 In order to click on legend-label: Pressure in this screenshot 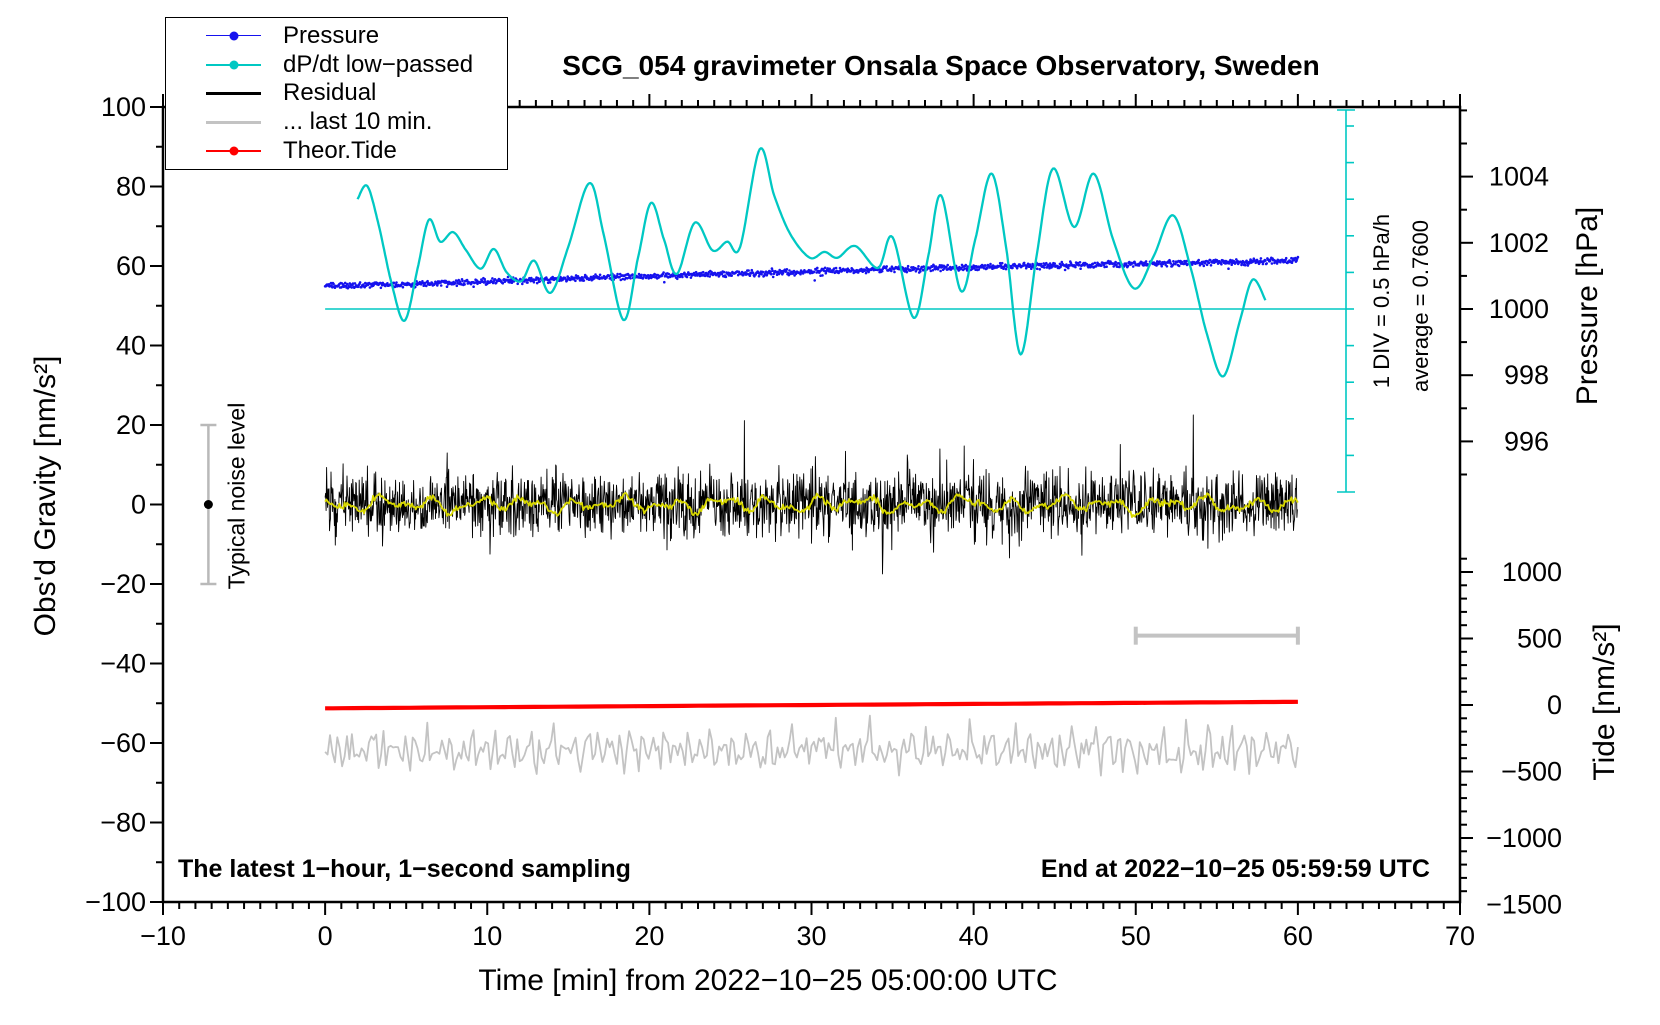, I will do `click(331, 35)`.